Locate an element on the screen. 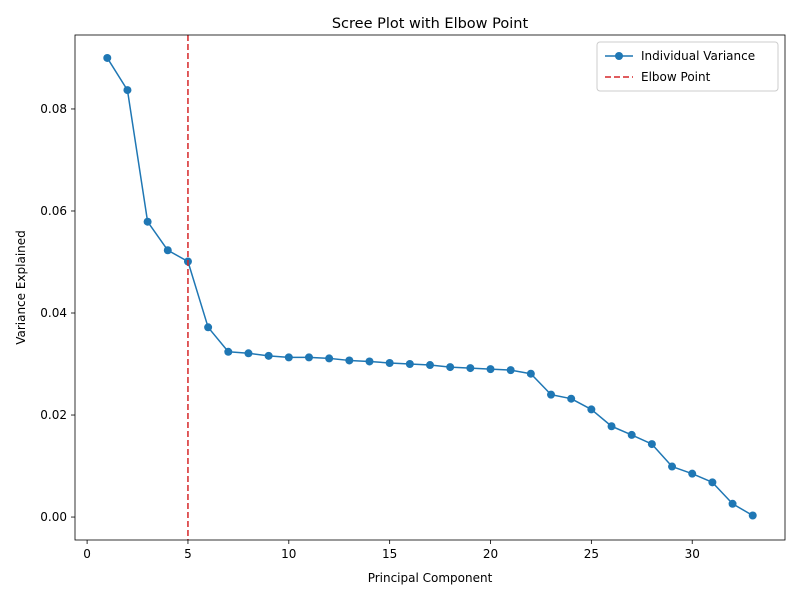 The width and height of the screenshot is (800, 604). x-axis-label: Principal Component is located at coordinates (430, 578).